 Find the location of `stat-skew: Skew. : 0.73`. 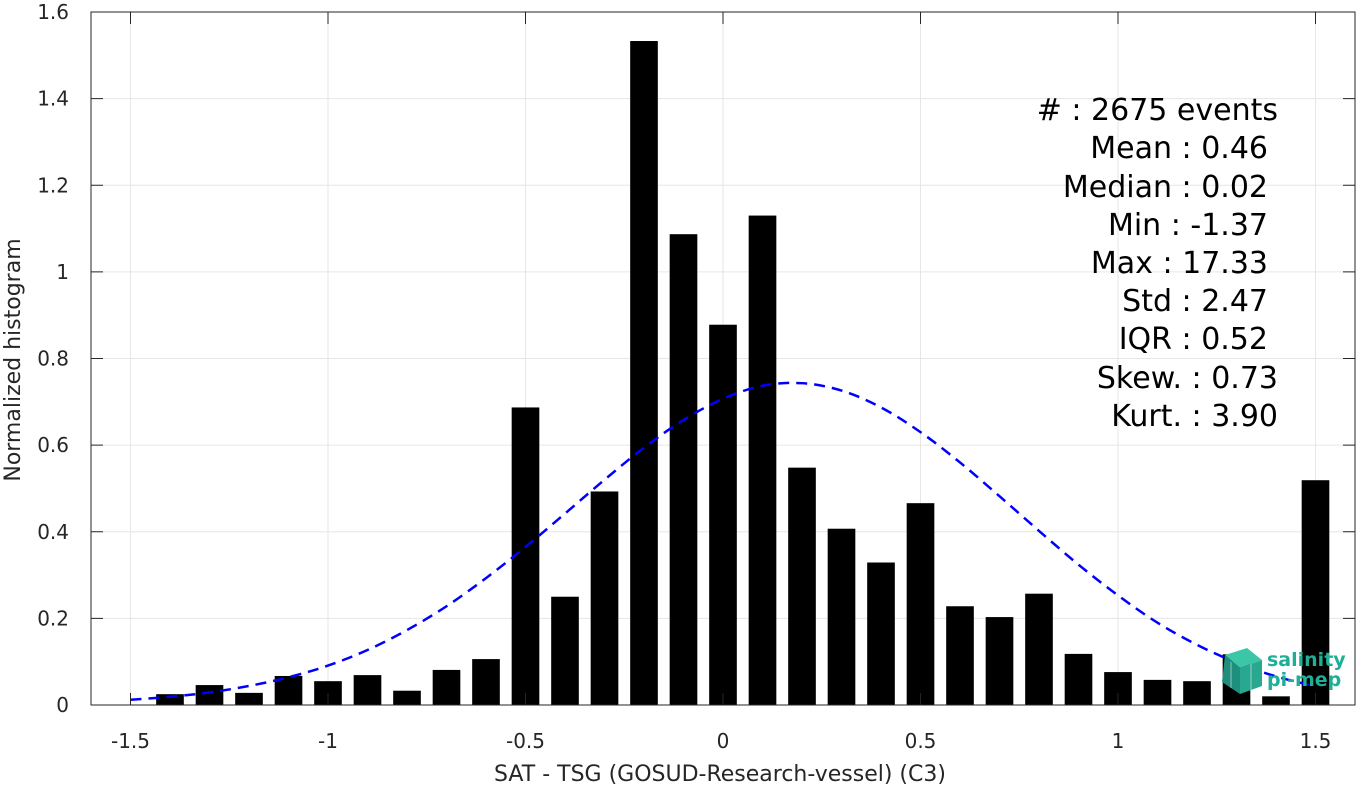

stat-skew: Skew. : 0.73 is located at coordinates (1187, 378).